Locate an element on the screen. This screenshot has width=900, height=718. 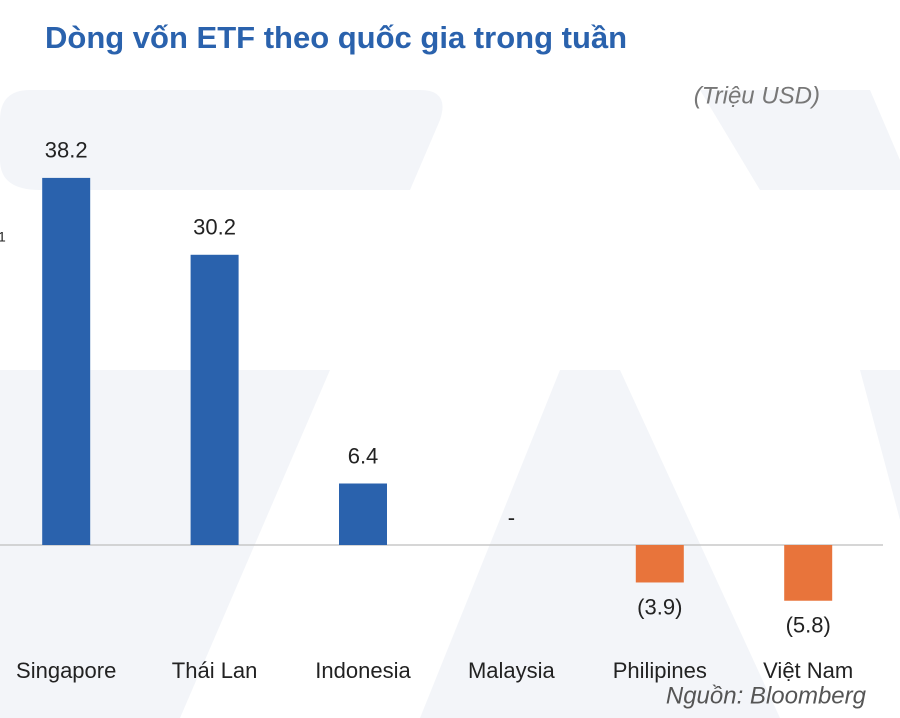
value-label: (3.9) is located at coordinates (659, 606).